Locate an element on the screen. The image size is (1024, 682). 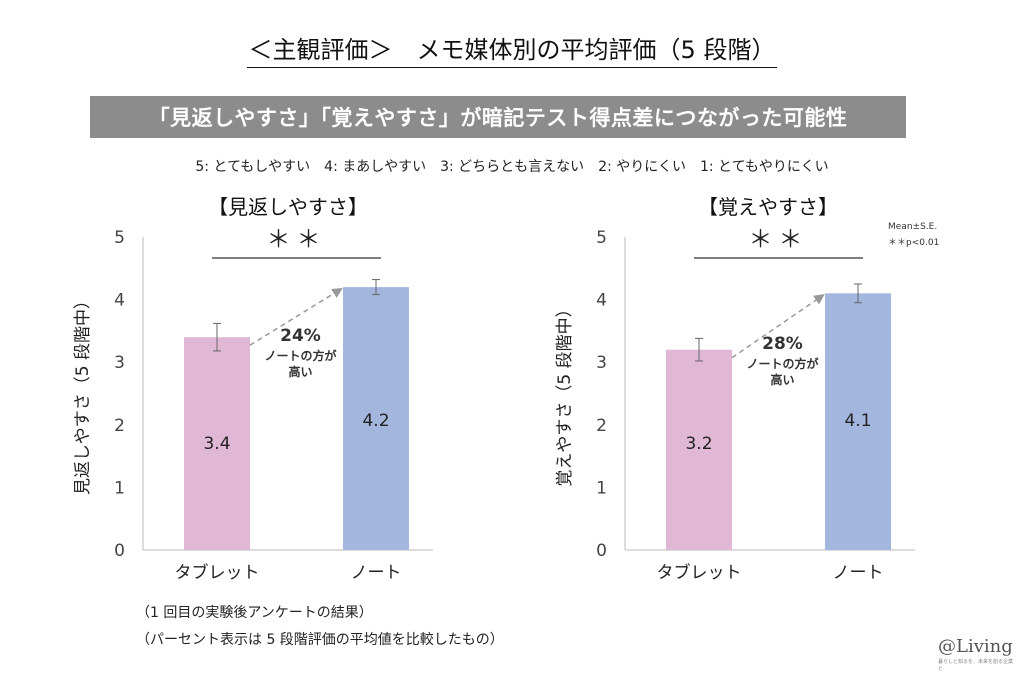
logo-tagline: 暮らしと知るを、未来を創る企業と is located at coordinates (976, 665).